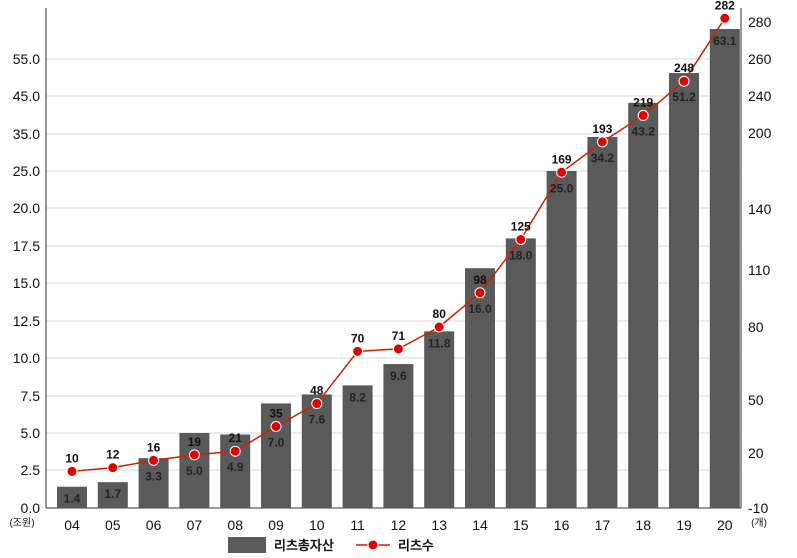 This screenshot has height=558, width=797. What do you see at coordinates (725, 41) in the screenshot?
I see `bar-value-label: 63.1` at bounding box center [725, 41].